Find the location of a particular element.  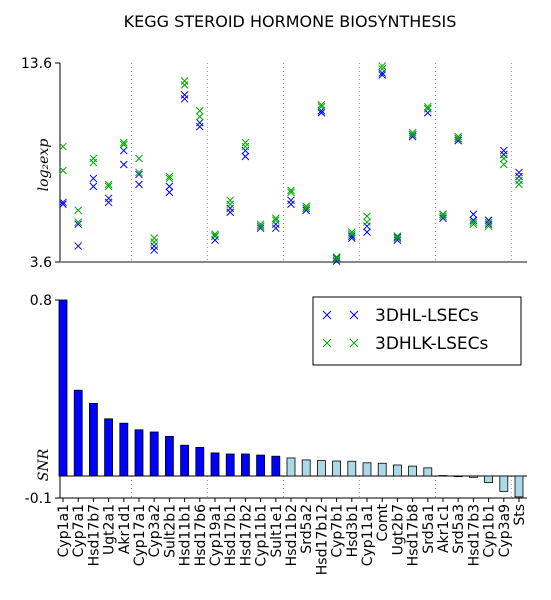

x-tick-label: Comt is located at coordinates (383, 522).